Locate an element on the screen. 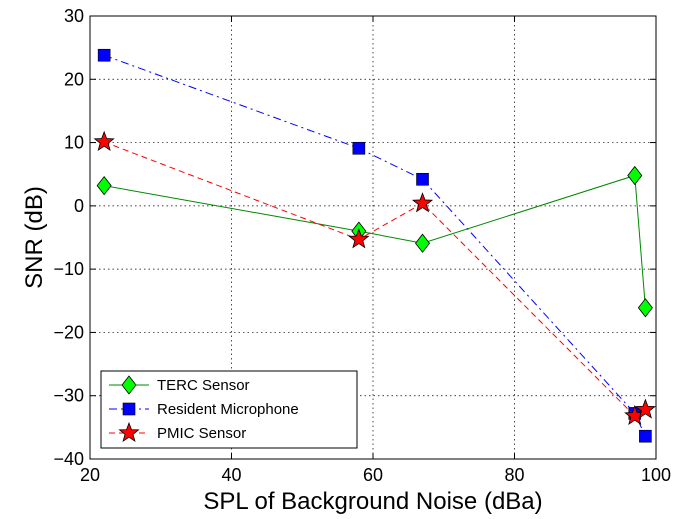 The image size is (674, 519). x-tick-label: 80 is located at coordinates (514, 475).